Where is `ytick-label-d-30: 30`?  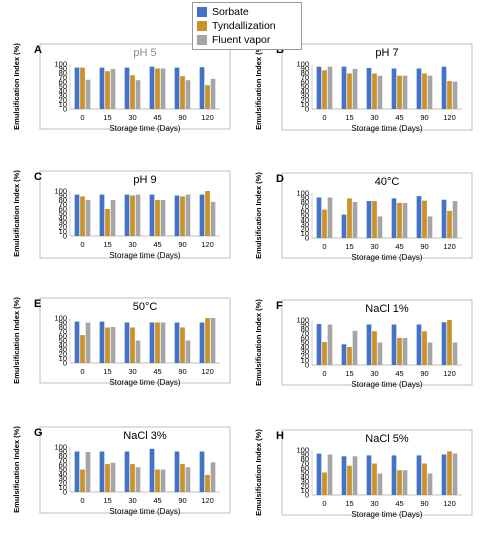 ytick-label-d-30: 30 is located at coordinates (305, 224).